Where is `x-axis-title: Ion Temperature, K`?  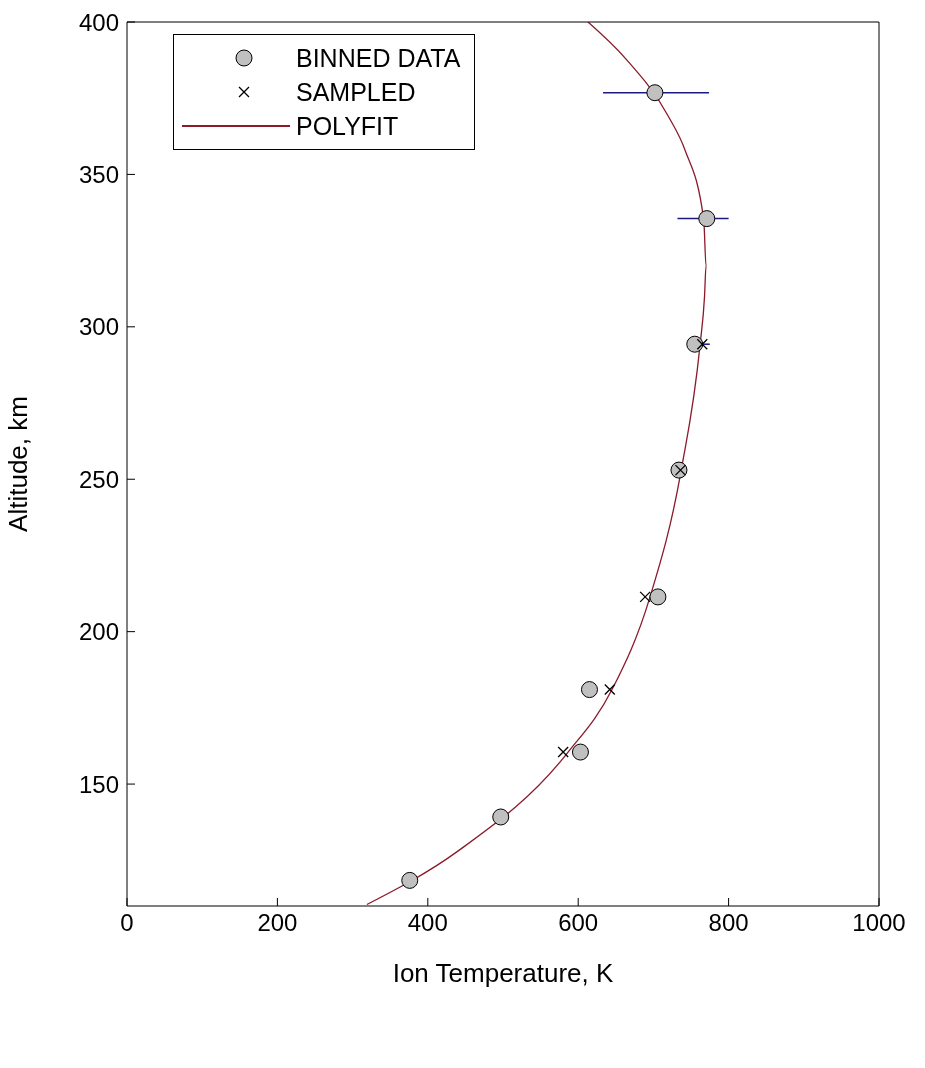
x-axis-title: Ion Temperature, K is located at coordinates (503, 973).